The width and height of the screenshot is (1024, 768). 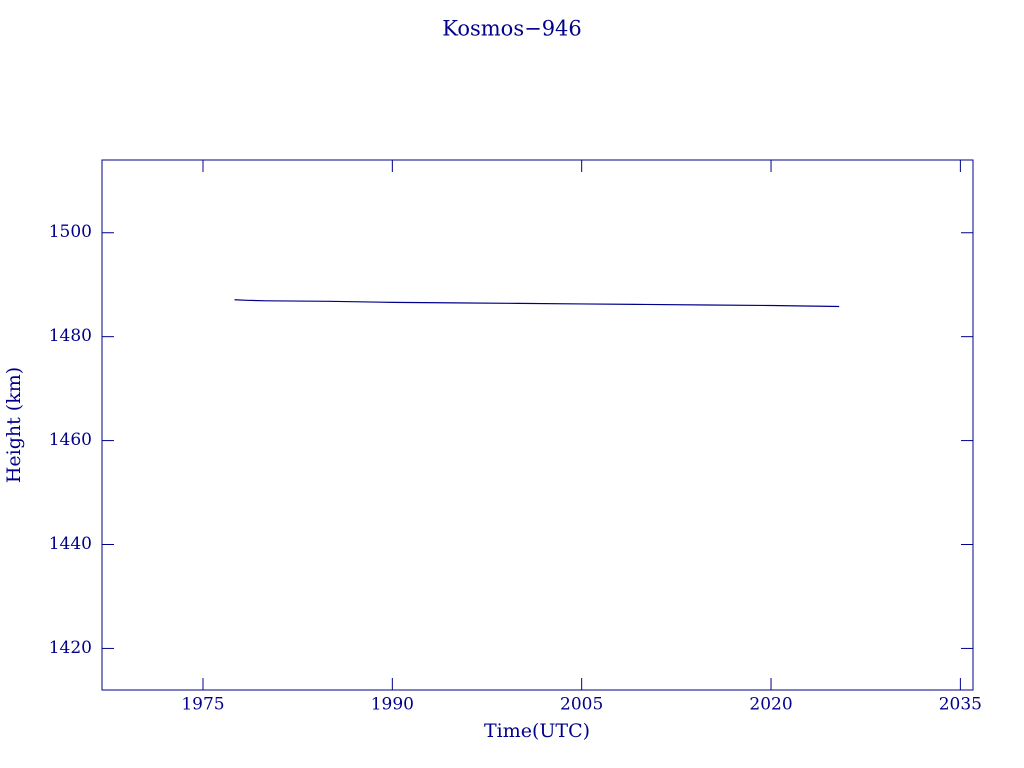 What do you see at coordinates (70, 544) in the screenshot?
I see `y-tick-label: 1440` at bounding box center [70, 544].